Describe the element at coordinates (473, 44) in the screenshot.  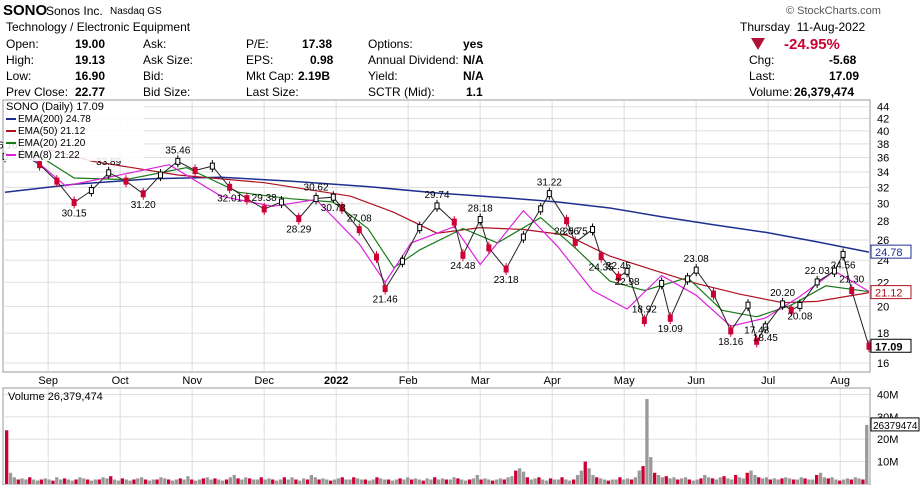
I see `options-value: yes` at that location.